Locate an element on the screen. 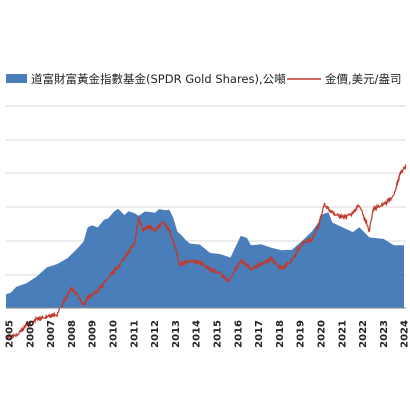 The image size is (410, 410). x-tick-label: 2005 is located at coordinates (10, 334).